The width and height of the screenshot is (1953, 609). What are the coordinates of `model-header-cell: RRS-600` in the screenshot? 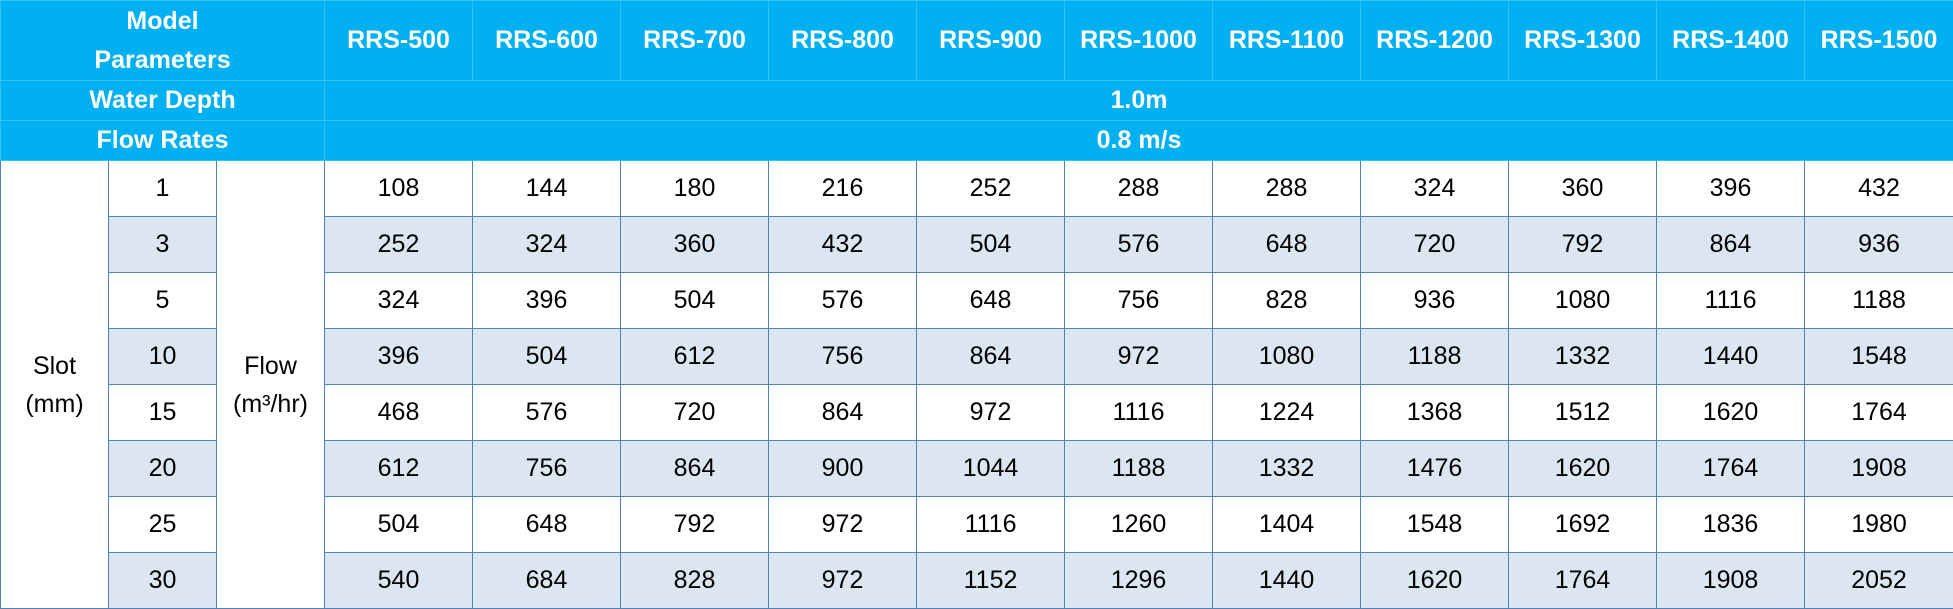 It's located at (547, 40).